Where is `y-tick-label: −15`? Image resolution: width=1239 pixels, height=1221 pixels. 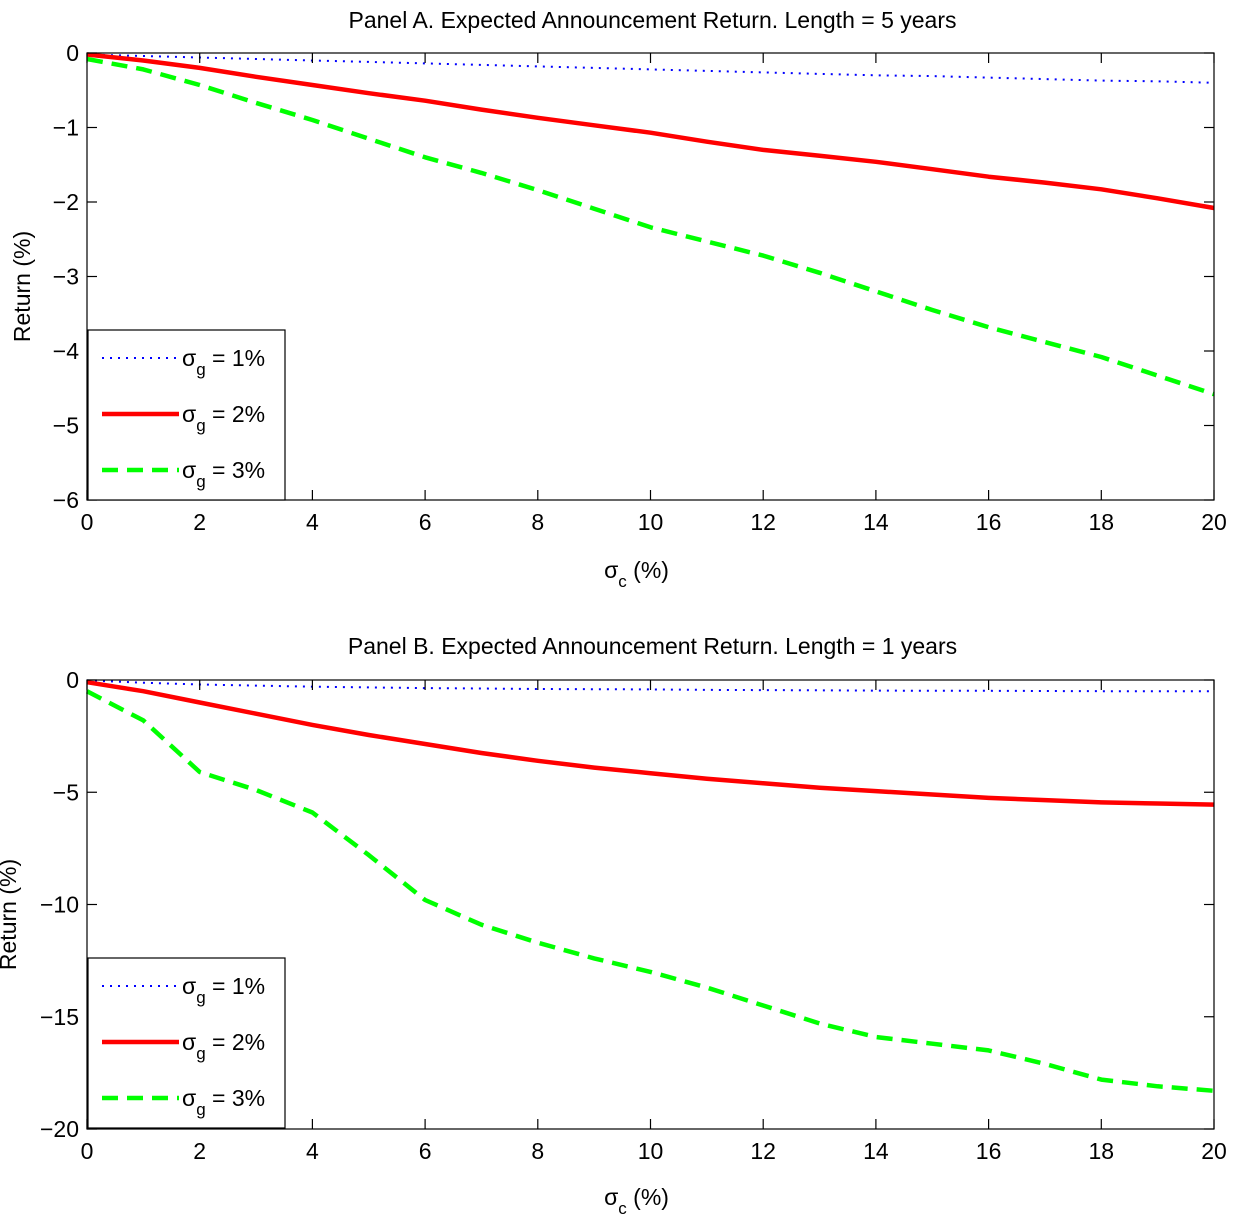
y-tick-label: −15 is located at coordinates (59, 1017).